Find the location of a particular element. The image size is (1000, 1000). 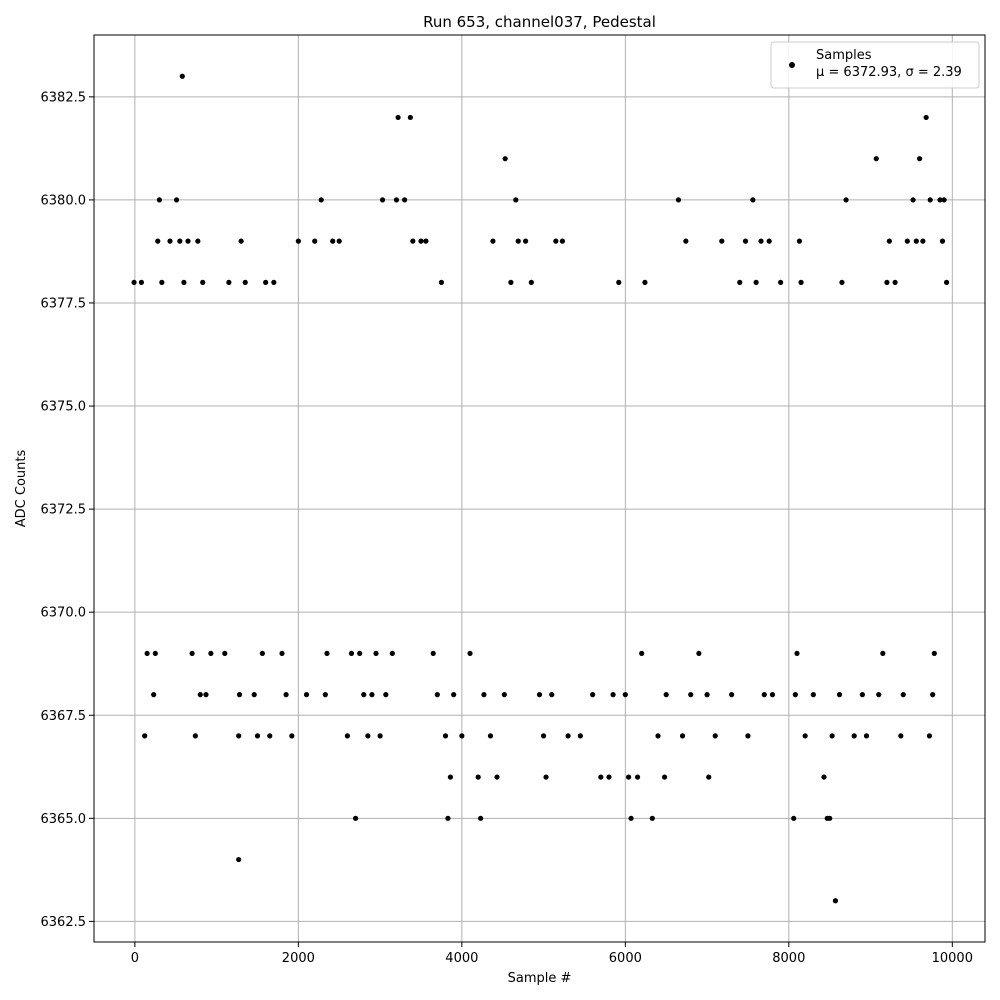

legend-stats: μ = 6372.93, σ = 2.39 is located at coordinates (889, 72).